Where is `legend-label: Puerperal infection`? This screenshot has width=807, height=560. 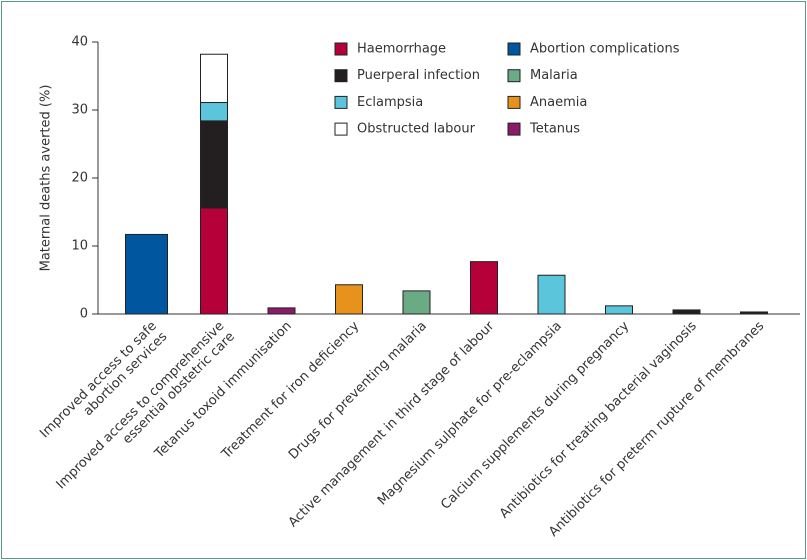 legend-label: Puerperal infection is located at coordinates (418, 75).